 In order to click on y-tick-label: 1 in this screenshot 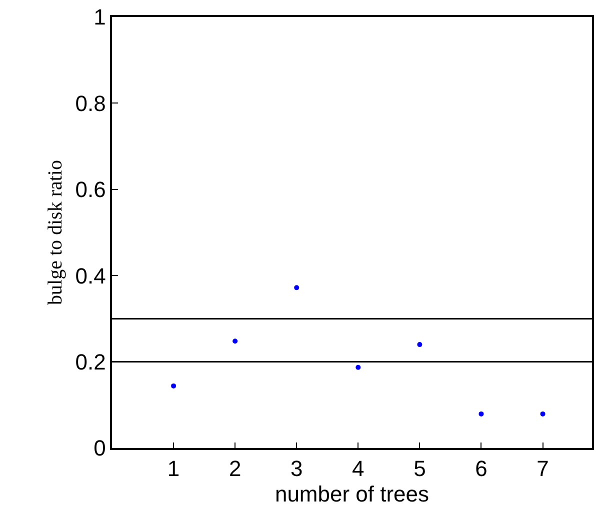, I will do `click(100, 17)`.